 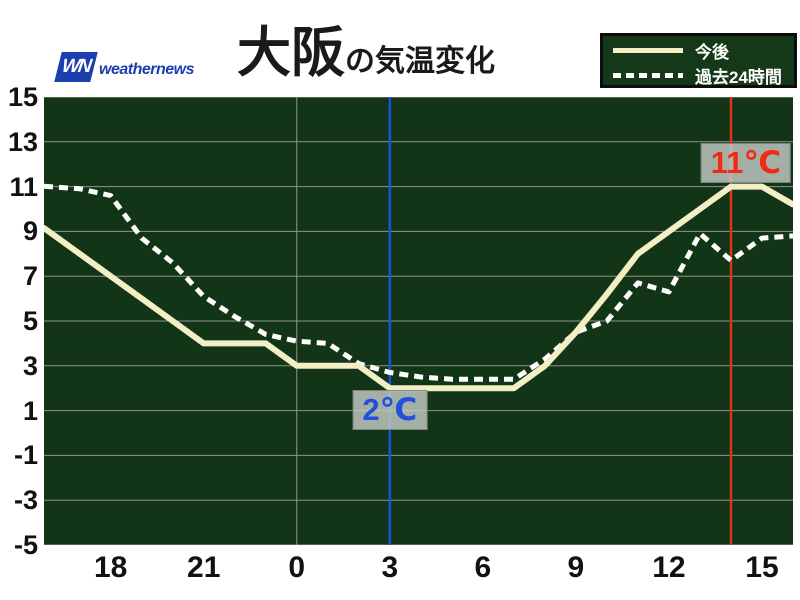 What do you see at coordinates (738, 77) in the screenshot?
I see `legend-label-past24h: 過去24時間` at bounding box center [738, 77].